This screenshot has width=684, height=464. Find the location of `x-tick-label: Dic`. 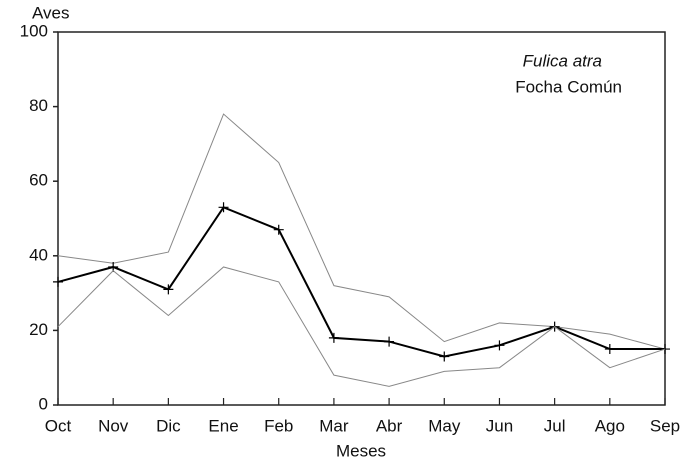

x-tick-label: Dic is located at coordinates (168, 425).